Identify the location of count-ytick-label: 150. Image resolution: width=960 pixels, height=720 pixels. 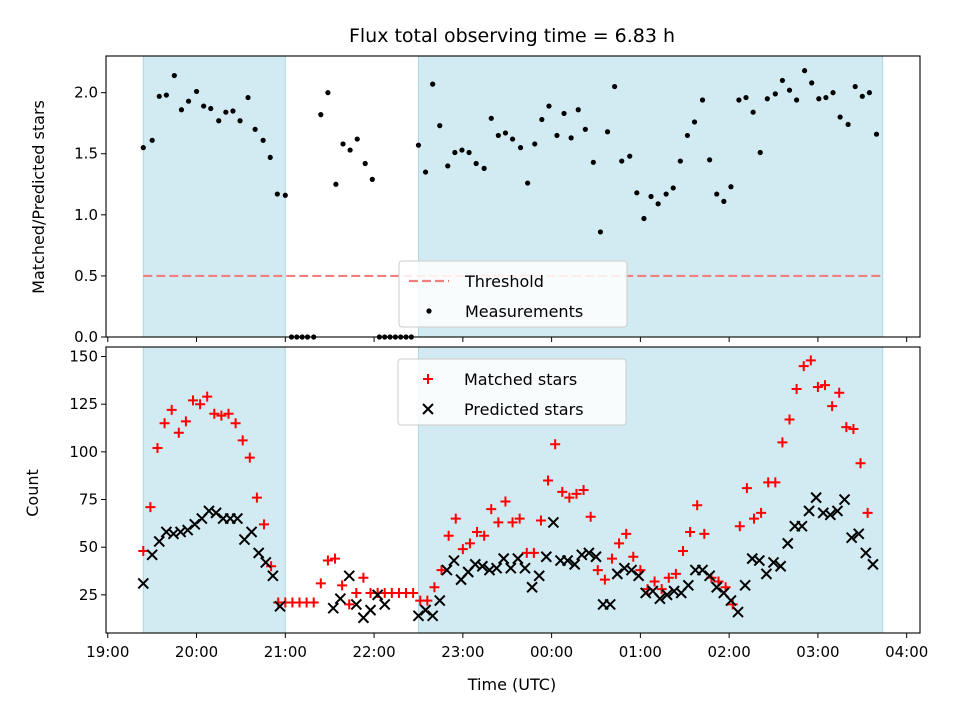
(83, 357).